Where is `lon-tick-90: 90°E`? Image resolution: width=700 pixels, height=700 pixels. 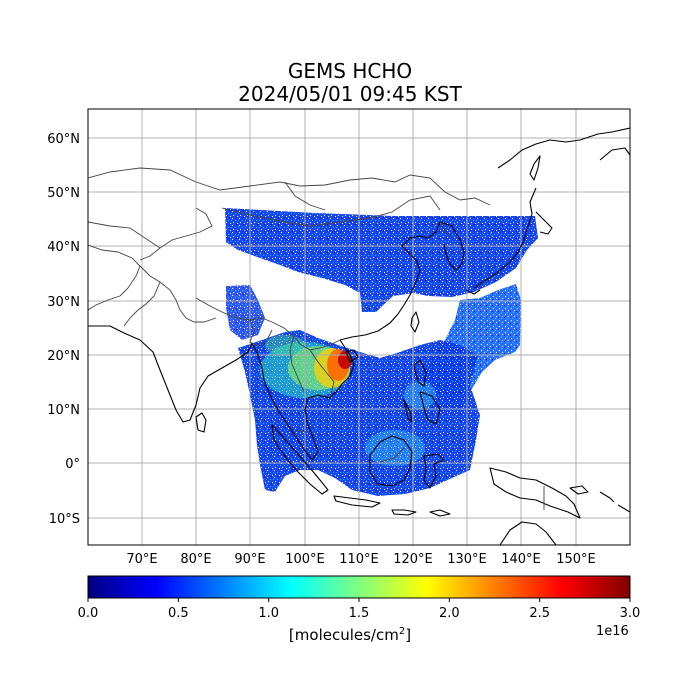
lon-tick-90: 90°E is located at coordinates (249, 559).